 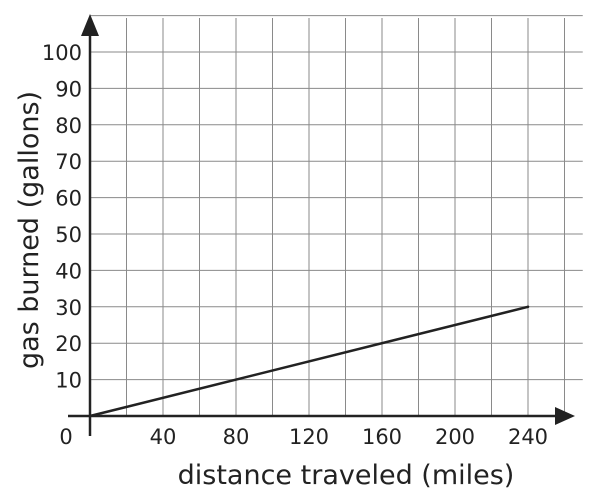 I want to click on x-axis-label: distance traveled (miles), so click(x=346, y=475).